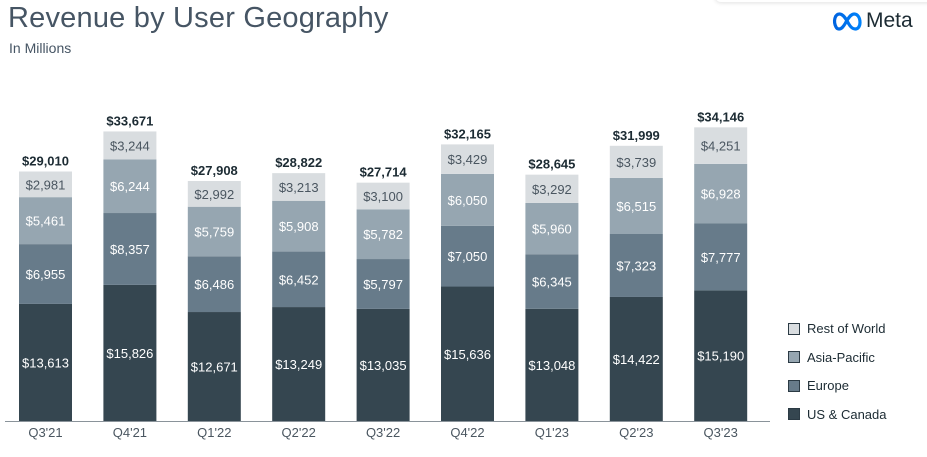 The image size is (927, 457). I want to click on data-label: $6,928, so click(721, 194).